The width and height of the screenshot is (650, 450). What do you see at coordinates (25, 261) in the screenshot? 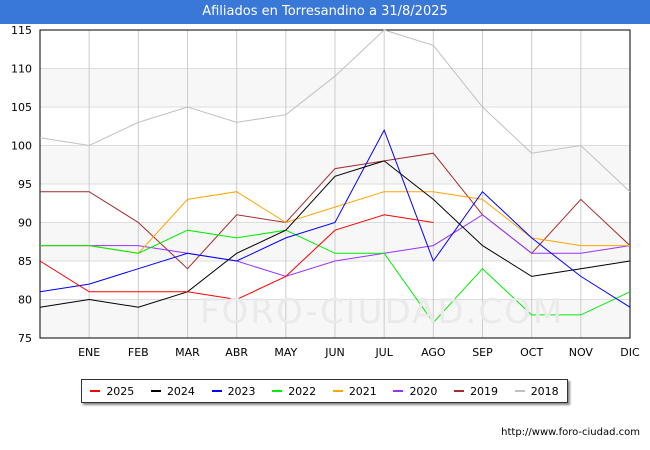
I see `y-tick-label: 85` at bounding box center [25, 261].